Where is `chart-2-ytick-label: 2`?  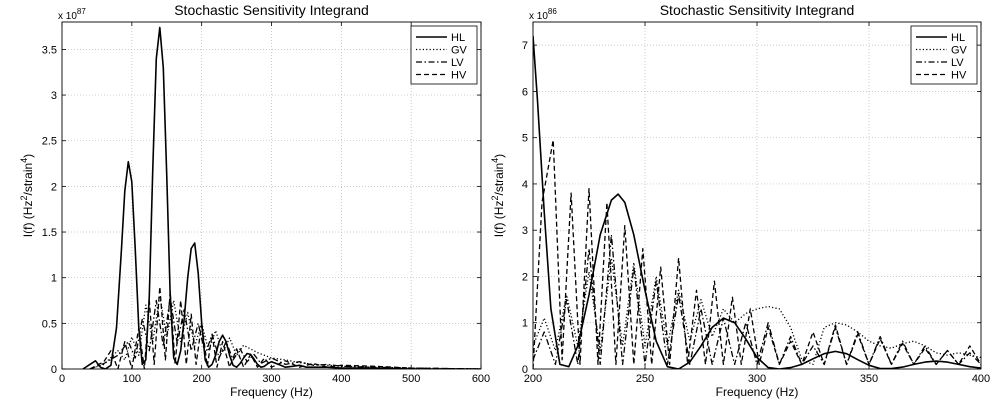
chart-2-ytick-label: 2 is located at coordinates (525, 277).